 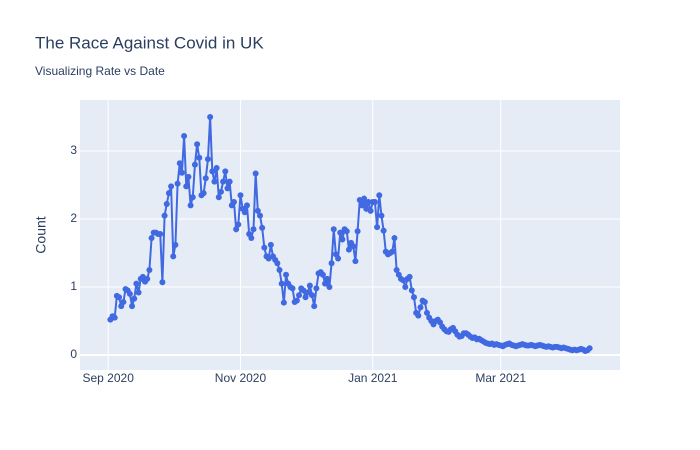 What do you see at coordinates (41, 234) in the screenshot?
I see `y-axis-label: Count` at bounding box center [41, 234].